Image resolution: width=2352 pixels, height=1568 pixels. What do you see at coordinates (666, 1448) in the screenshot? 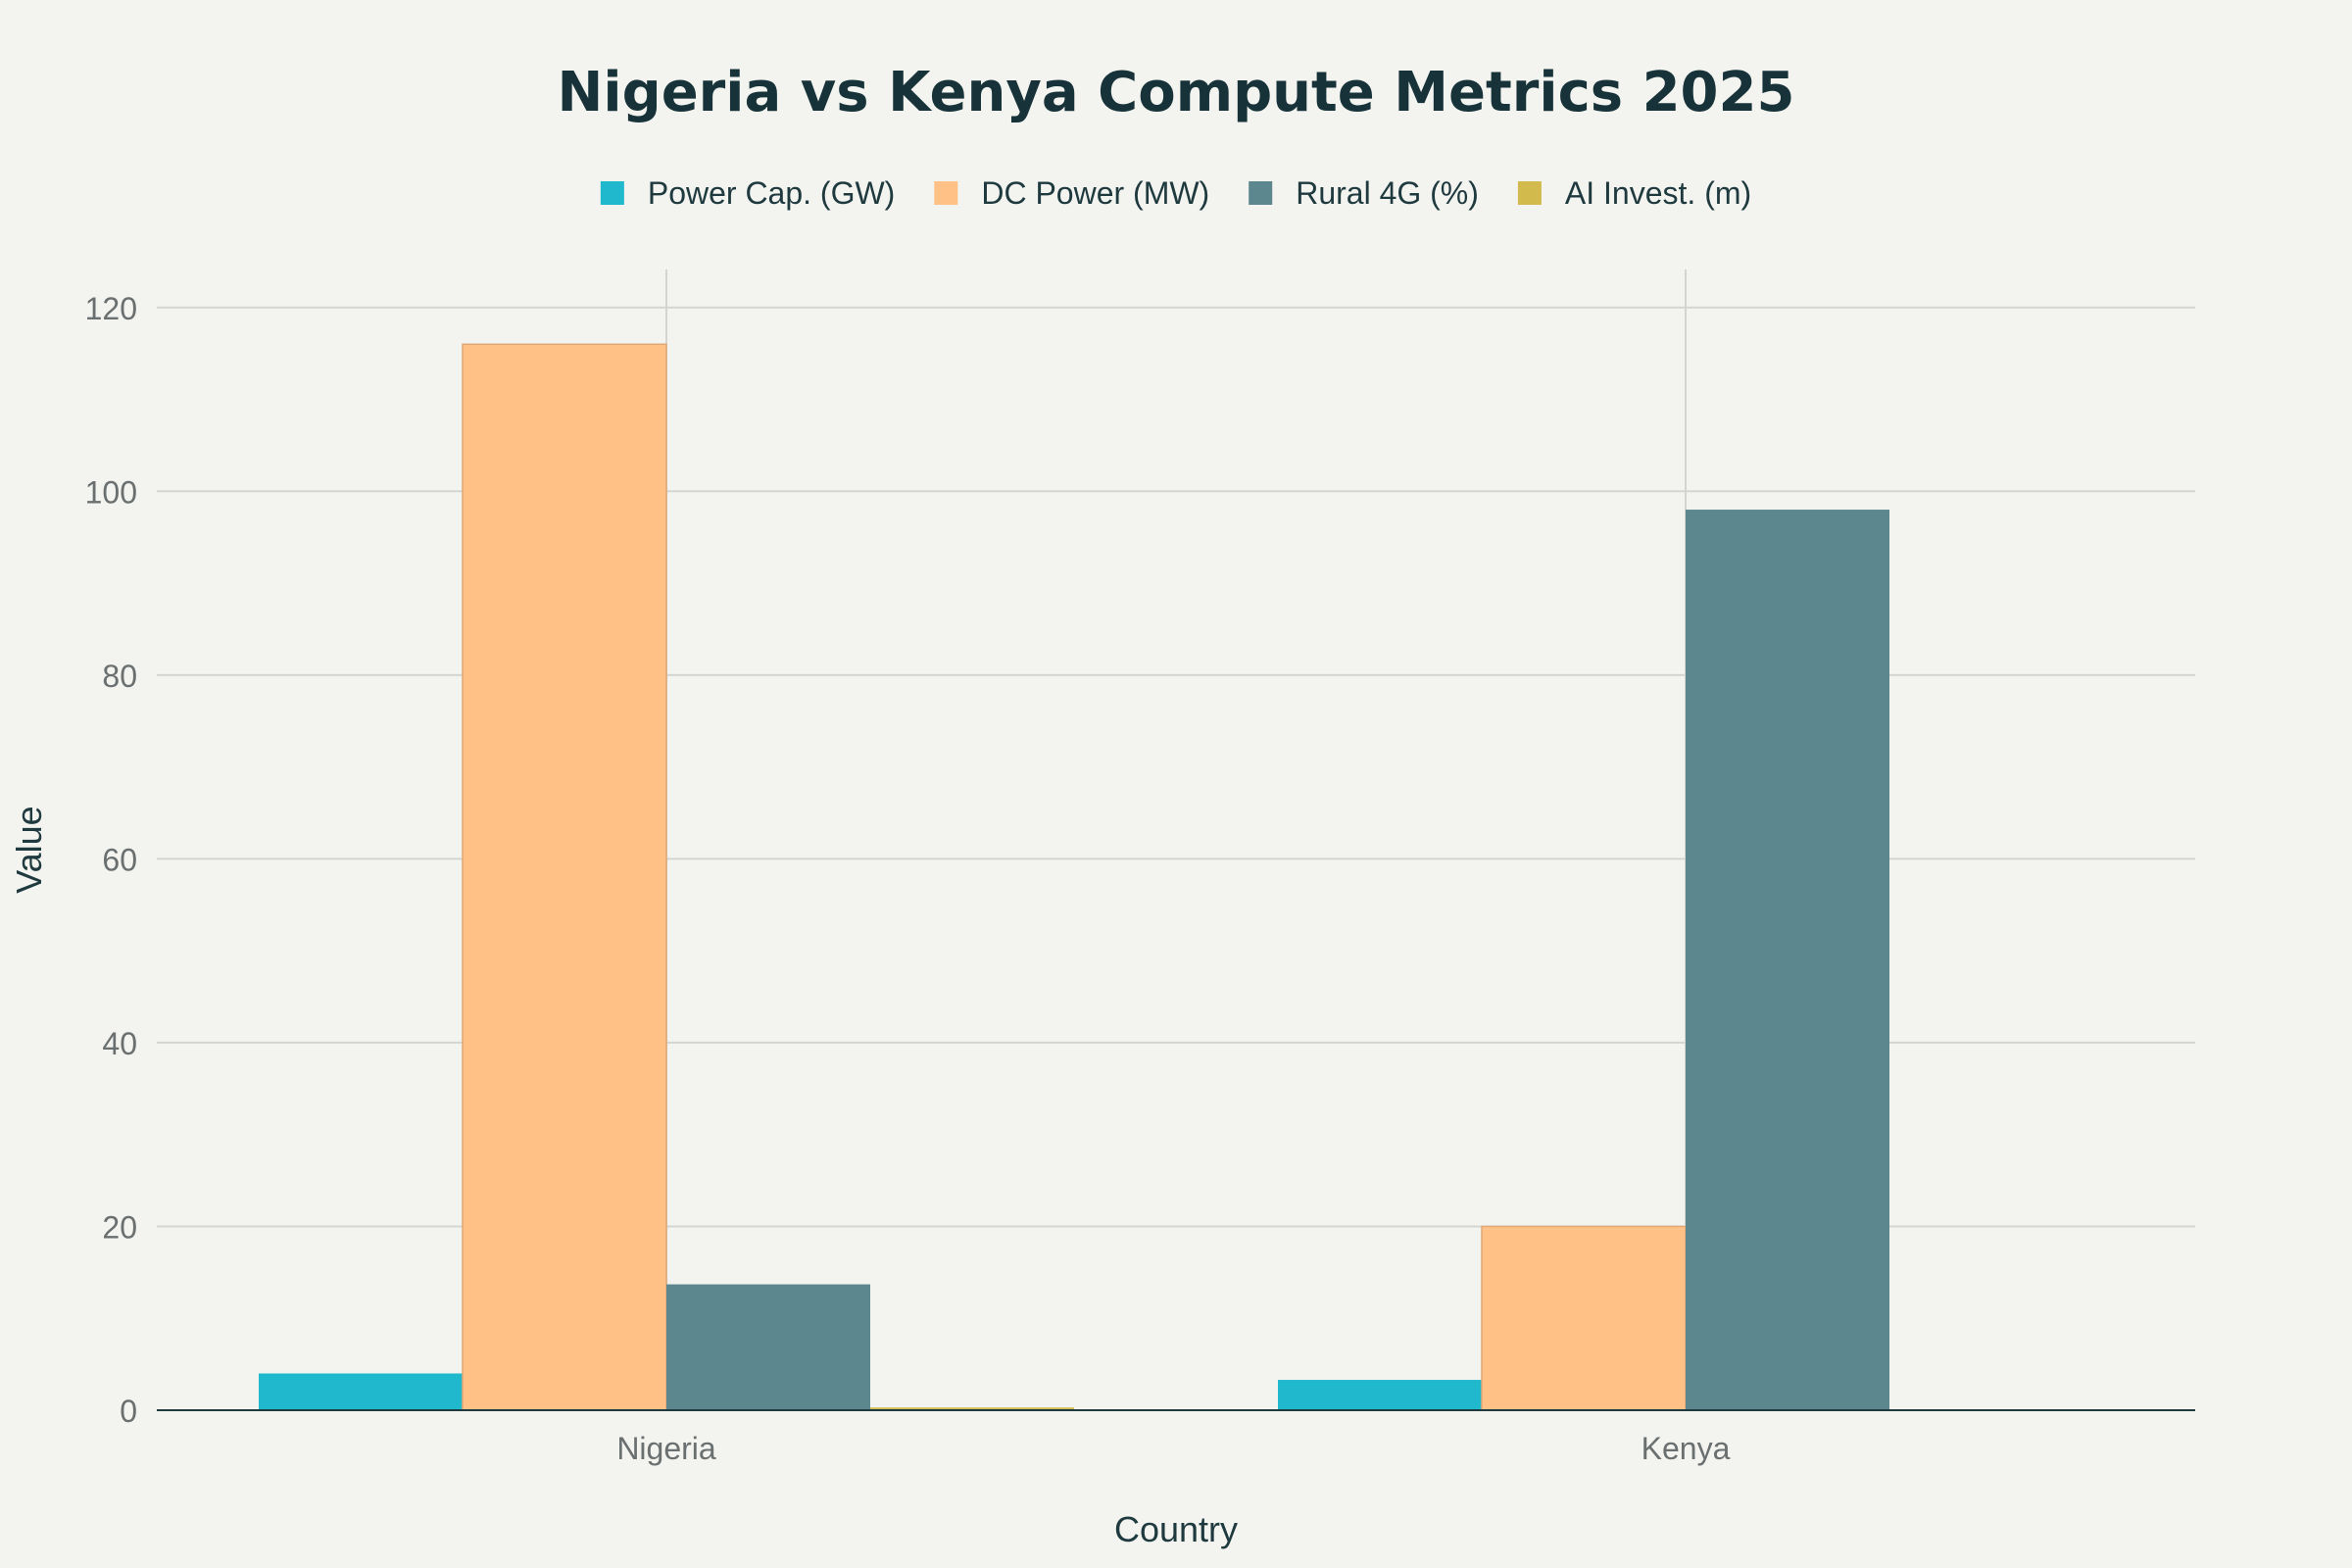
I see `x-tick-label-nigeria: Nigeria` at bounding box center [666, 1448].